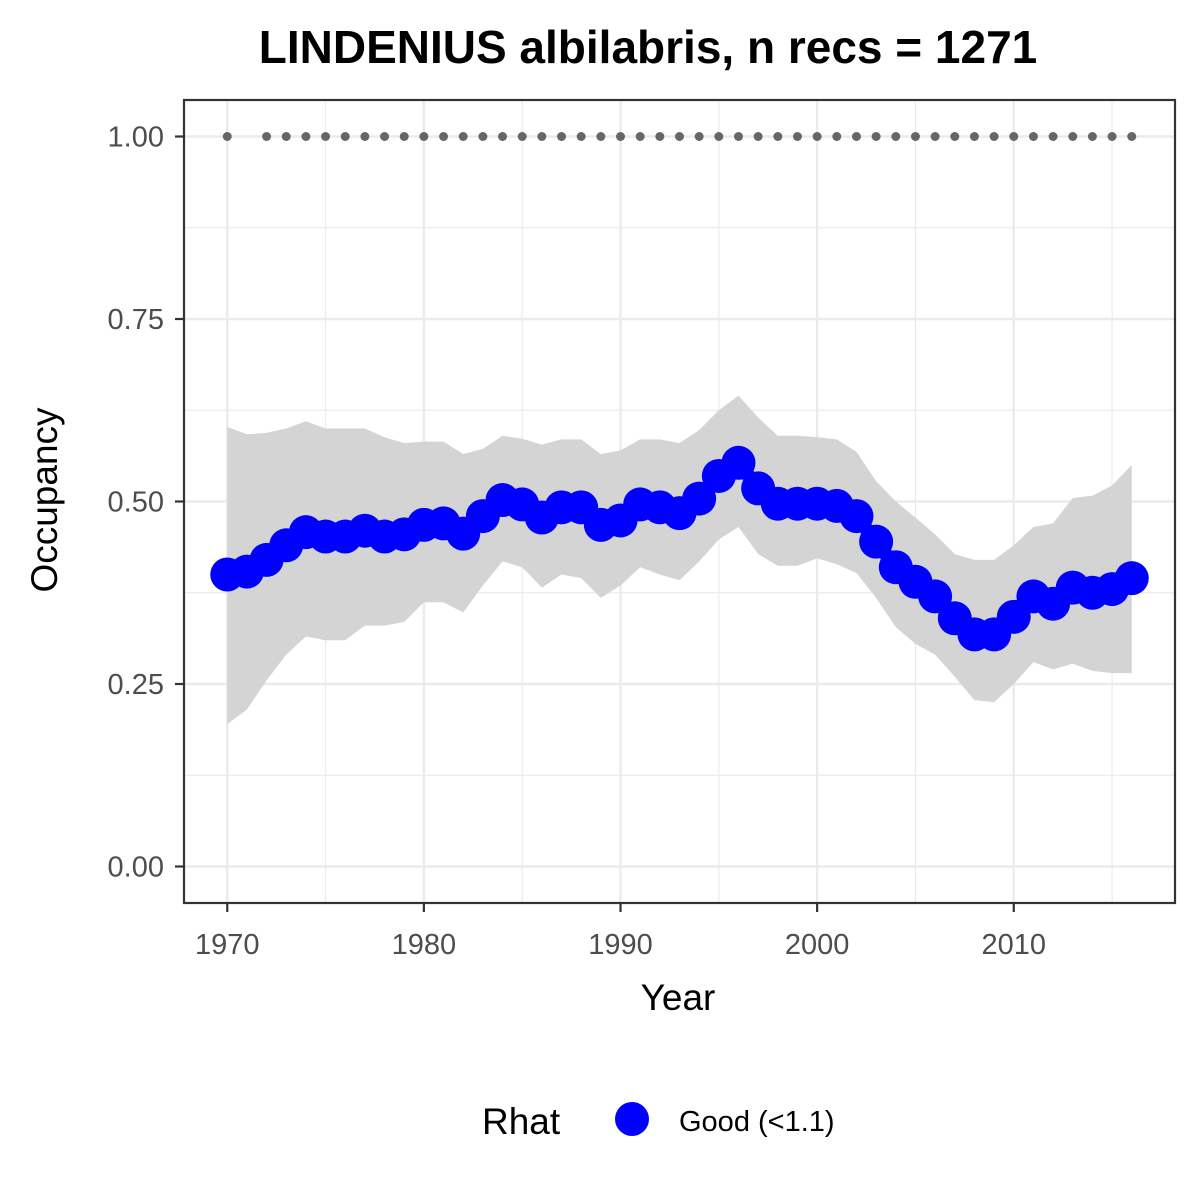  What do you see at coordinates (658, 1121) in the screenshot?
I see `legend: Rhat Good (<1.1)` at bounding box center [658, 1121].